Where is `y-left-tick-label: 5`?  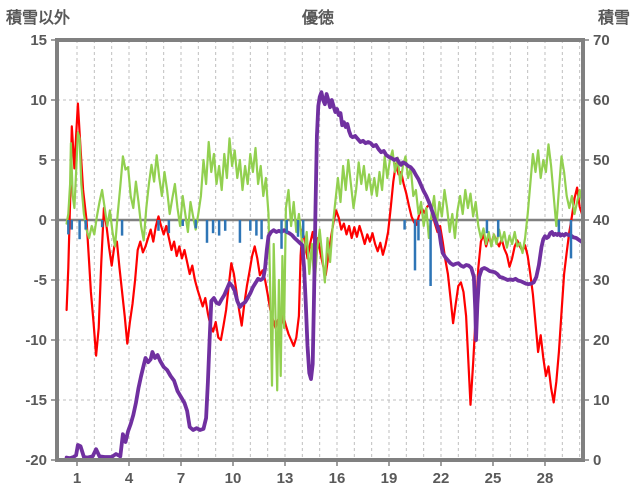 y-left-tick-label: 5 is located at coordinates (43, 160).